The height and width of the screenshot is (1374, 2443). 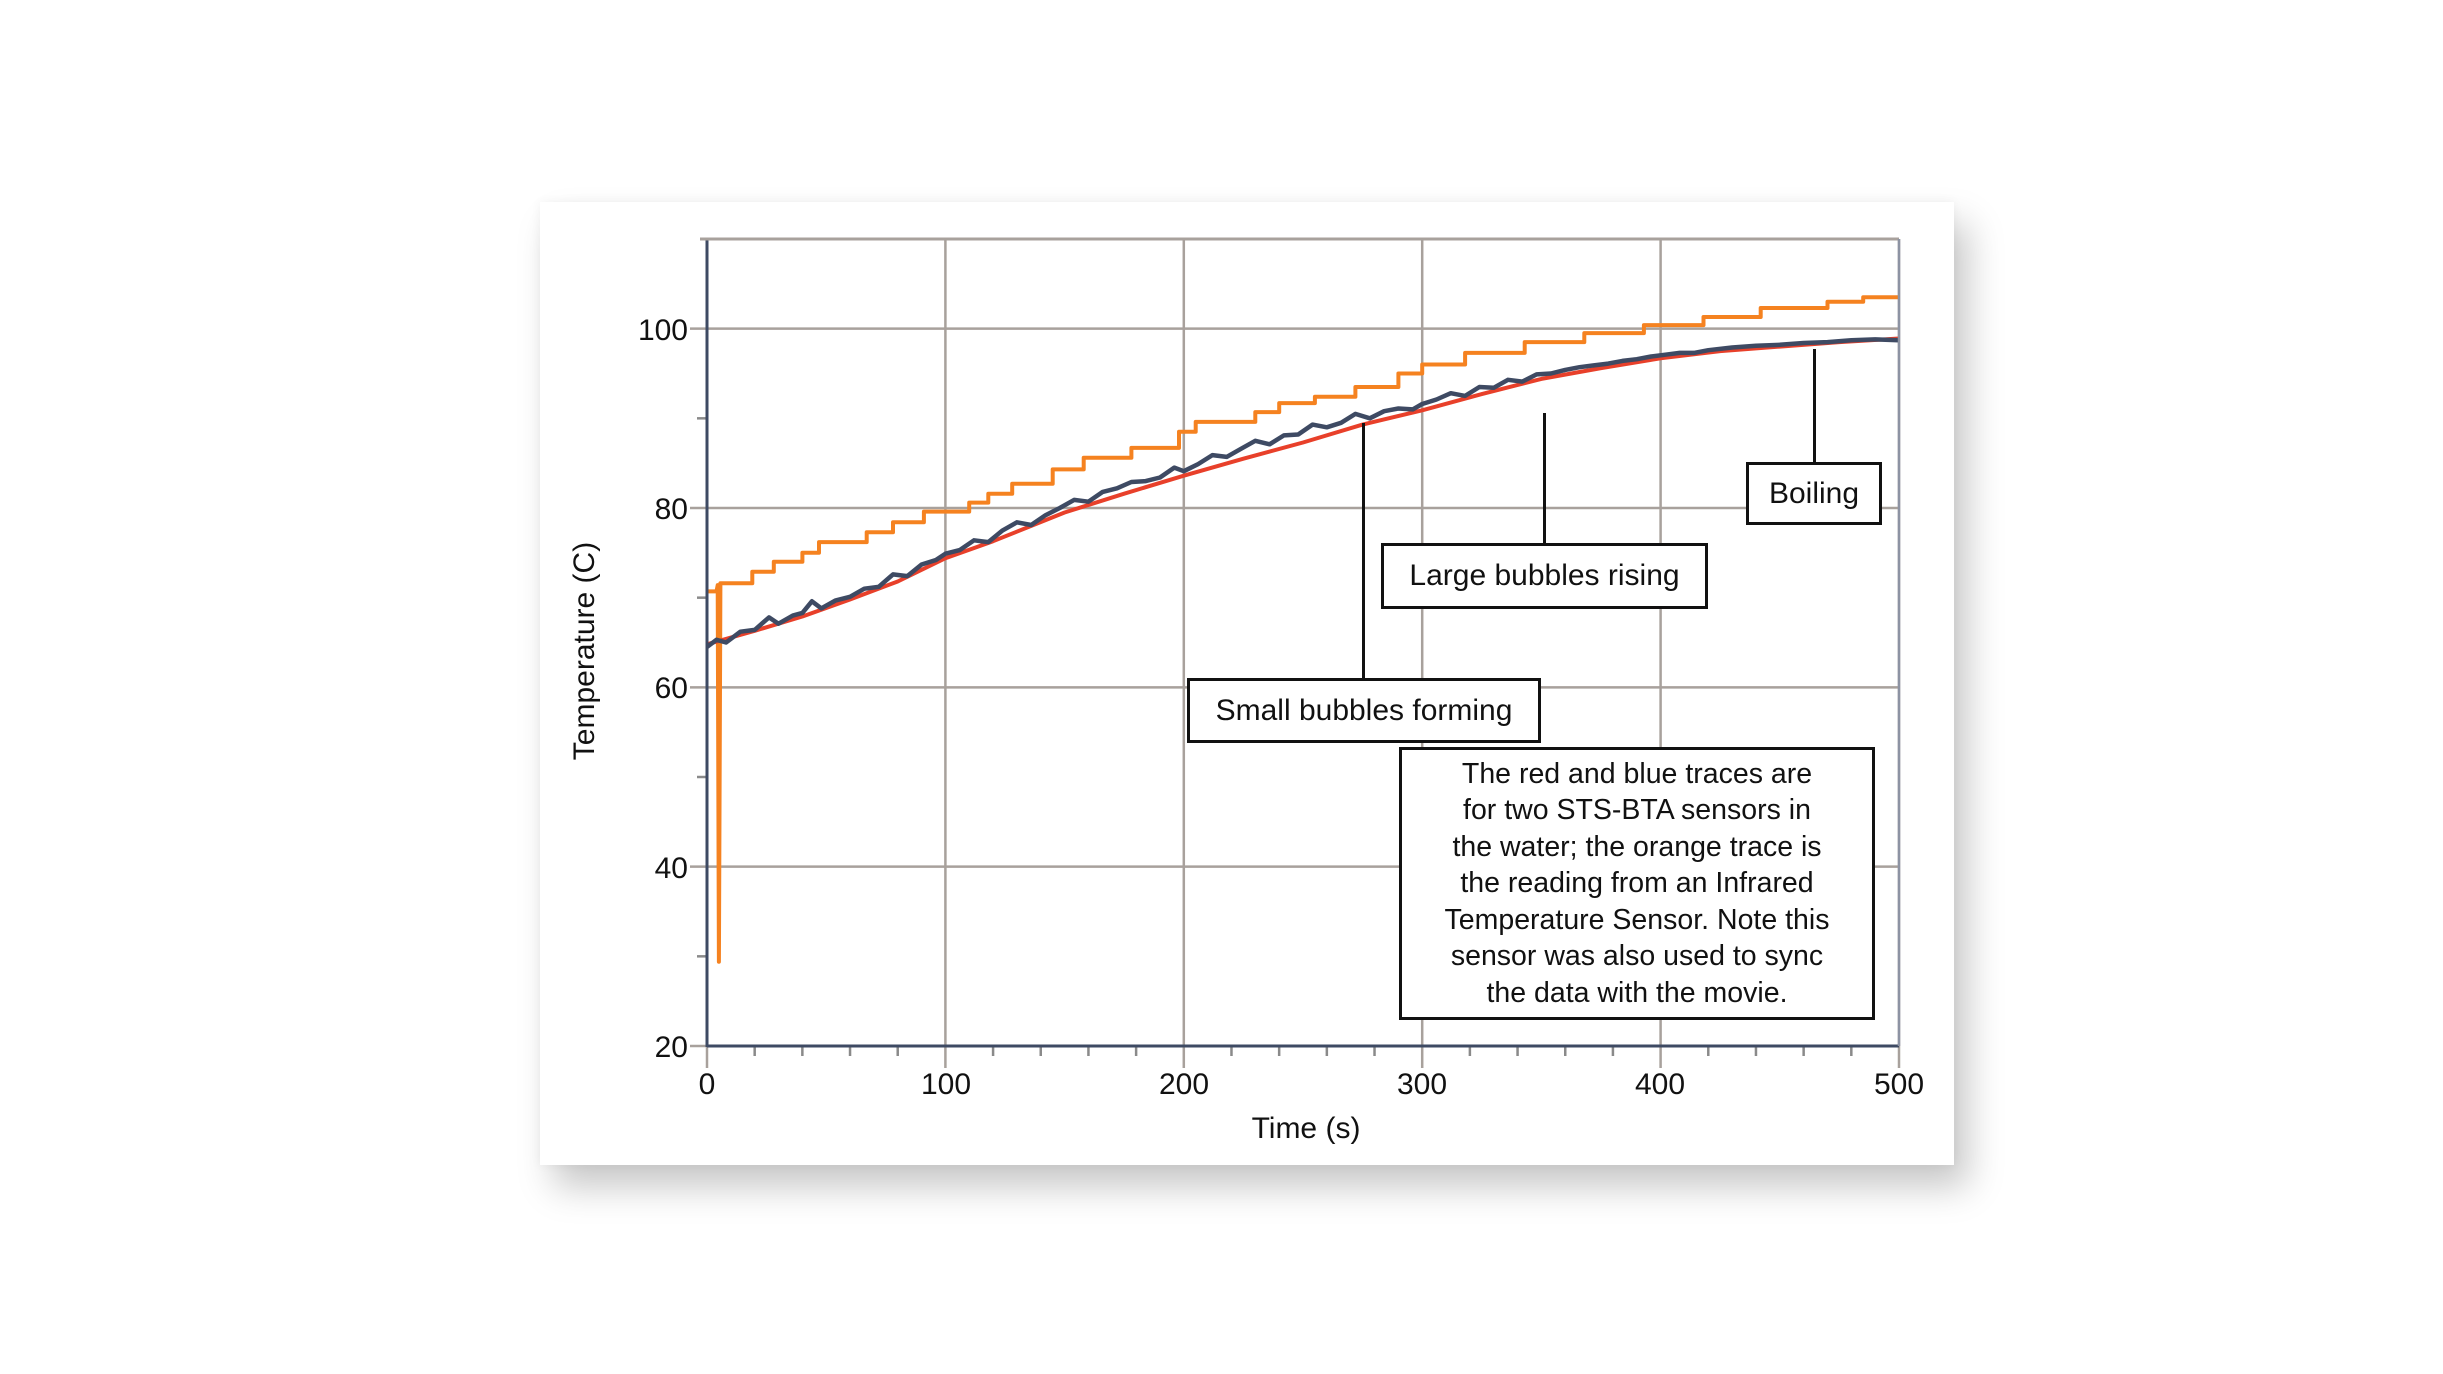 What do you see at coordinates (1660, 1084) in the screenshot?
I see `x-tick-label: 400` at bounding box center [1660, 1084].